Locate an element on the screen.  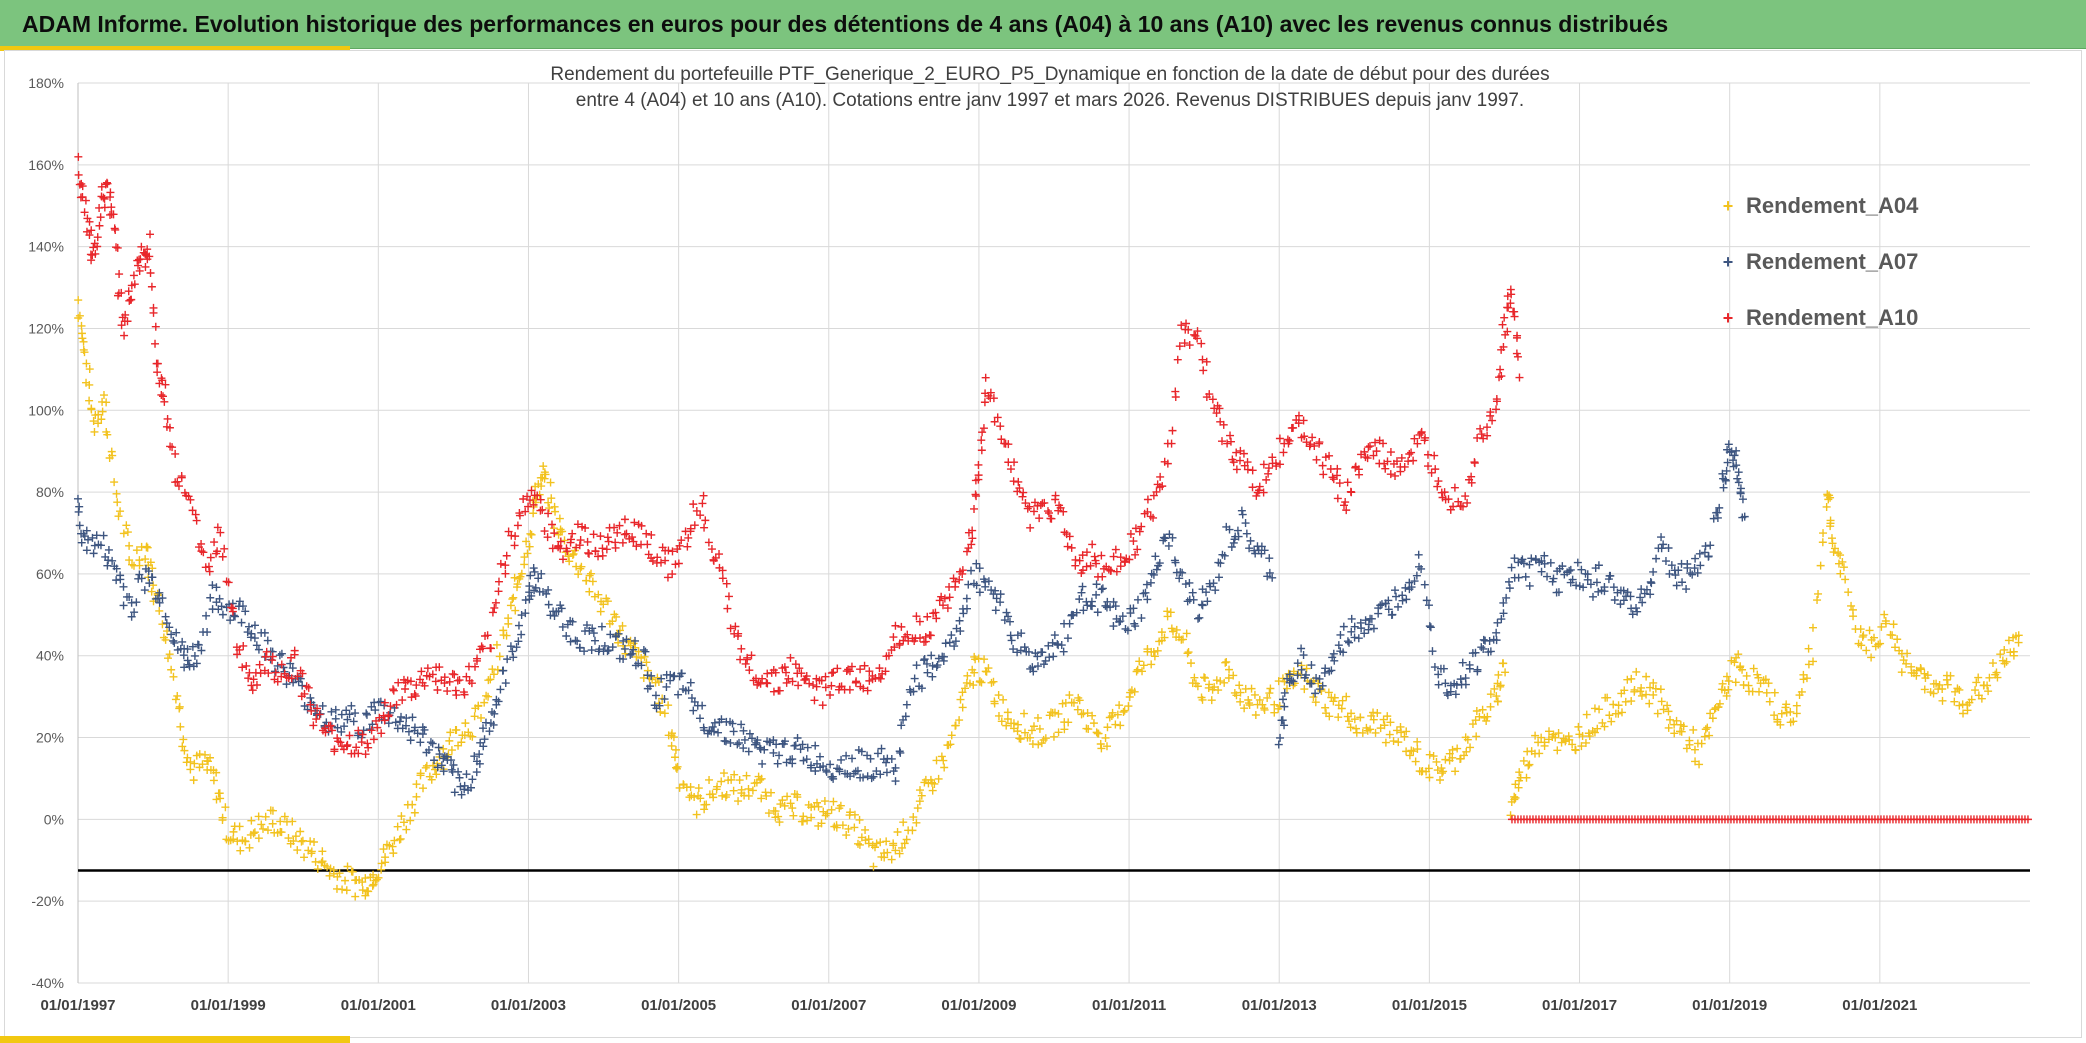
y-tick-label: 80% is located at coordinates (50, 492).